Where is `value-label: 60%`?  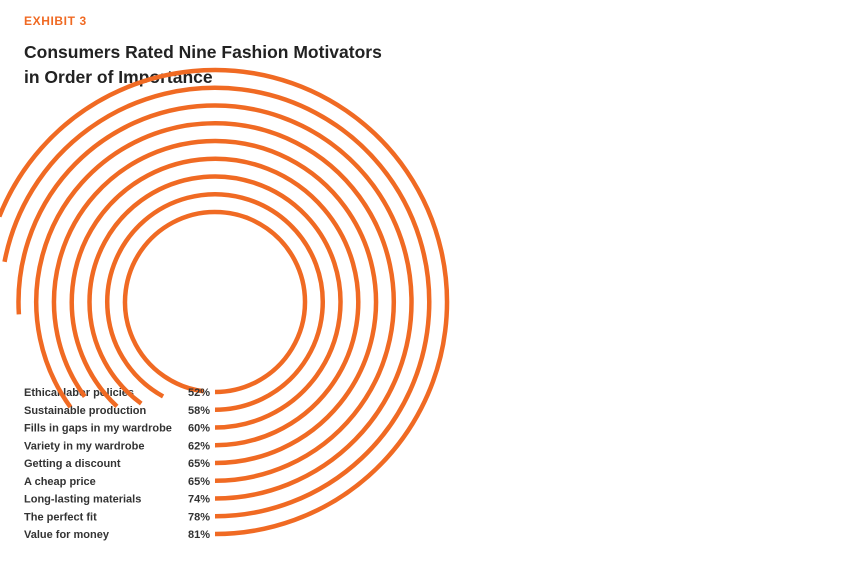 value-label: 60% is located at coordinates (199, 429).